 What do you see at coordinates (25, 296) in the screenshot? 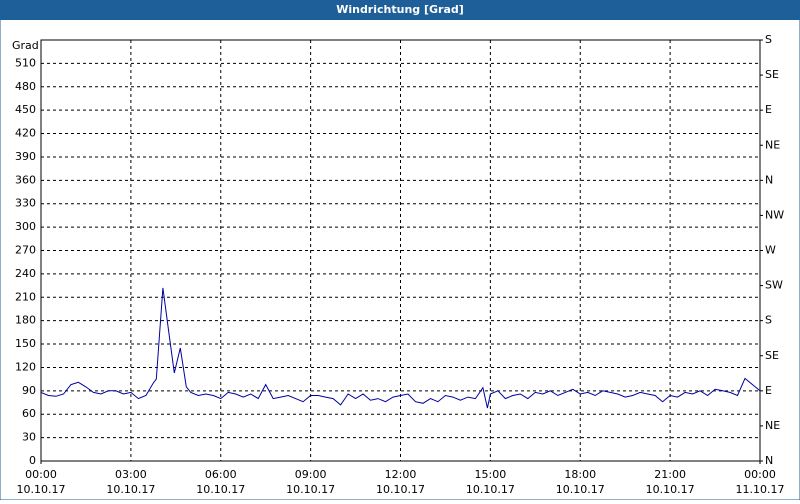
I see `y-tick-label: 210` at bounding box center [25, 296].